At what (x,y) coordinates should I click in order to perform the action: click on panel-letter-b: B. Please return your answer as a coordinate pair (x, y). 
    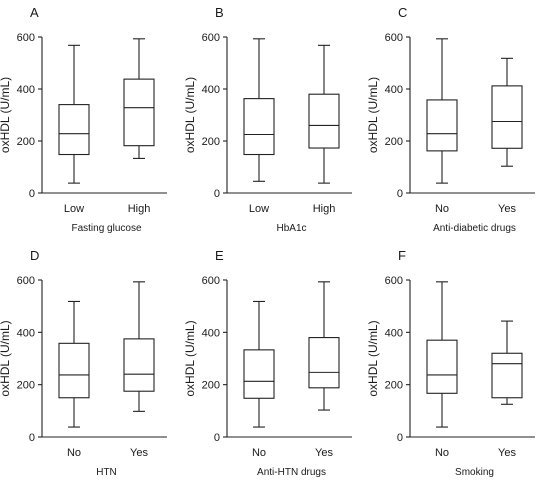
    Looking at the image, I should click on (219, 12).